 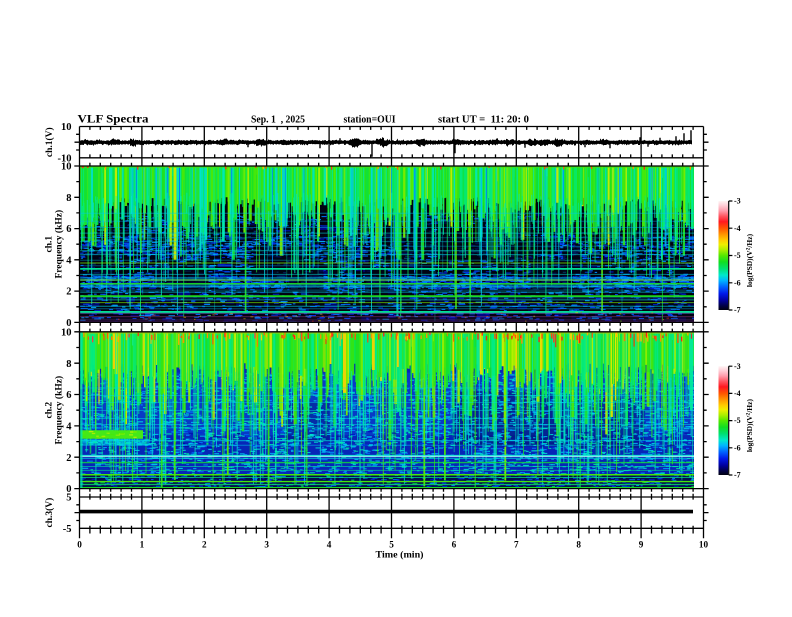 What do you see at coordinates (266, 544) in the screenshot?
I see `svg-text: 3` at bounding box center [266, 544].